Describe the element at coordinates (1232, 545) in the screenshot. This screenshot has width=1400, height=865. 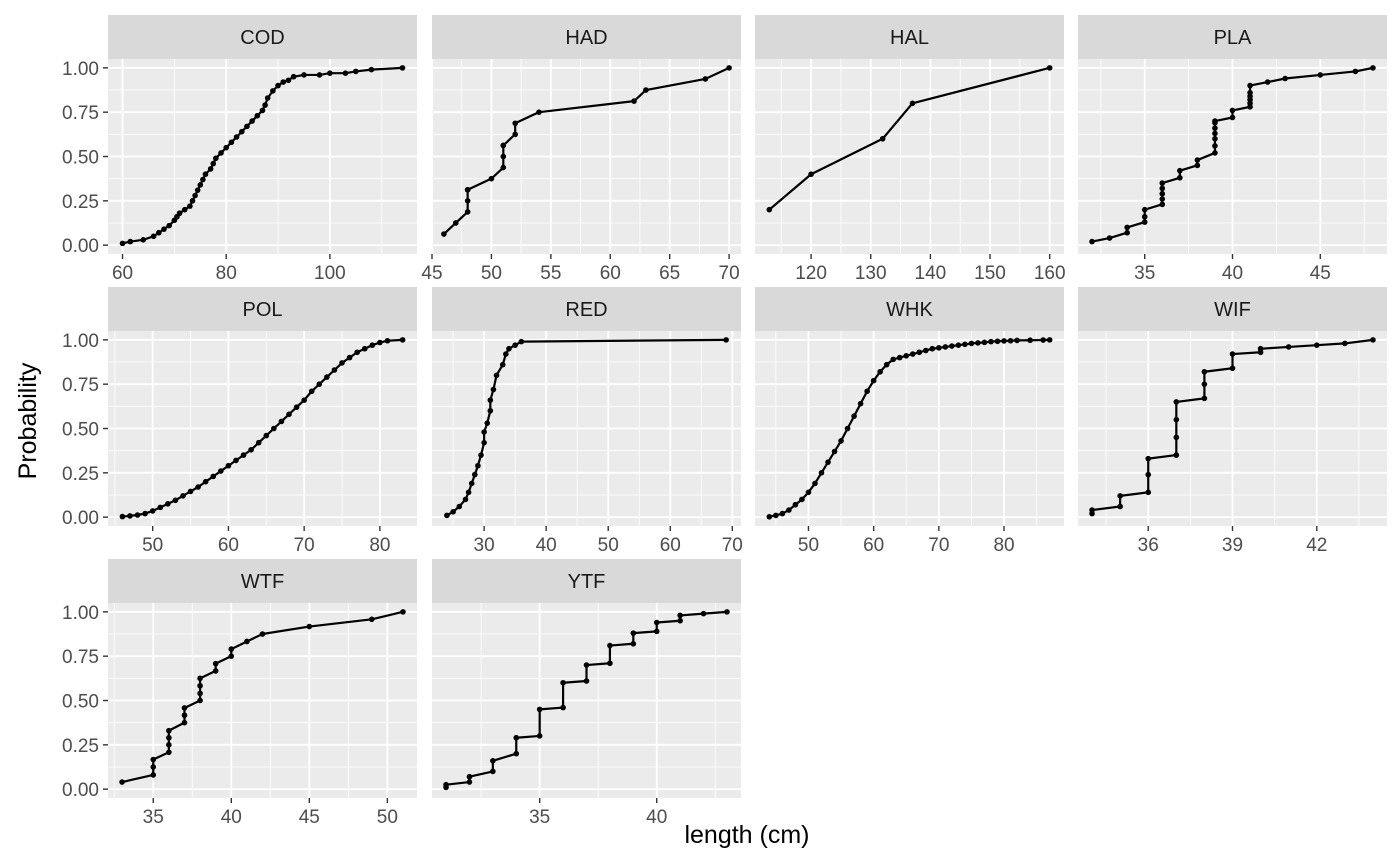
I see `x-tick-label: 39` at that location.